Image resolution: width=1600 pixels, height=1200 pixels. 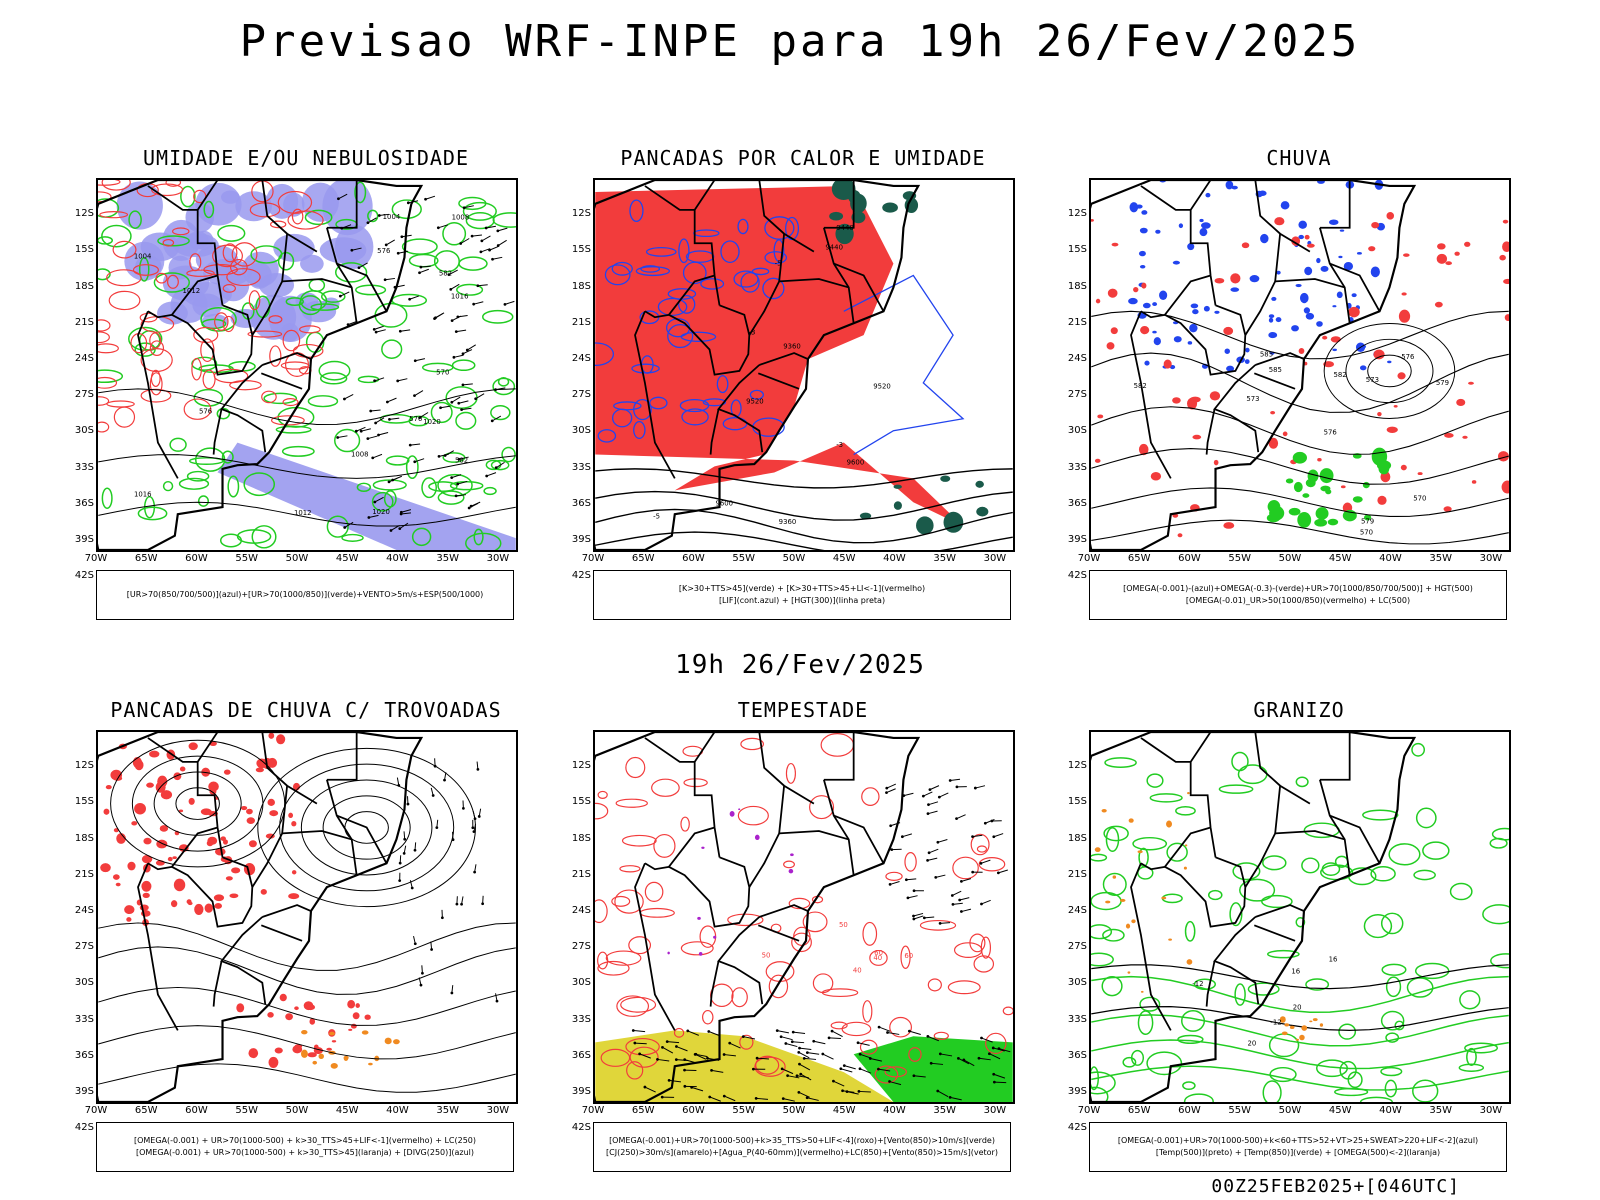 What do you see at coordinates (461, 461) in the screenshot?
I see `contour-label: 582` at bounding box center [461, 461].